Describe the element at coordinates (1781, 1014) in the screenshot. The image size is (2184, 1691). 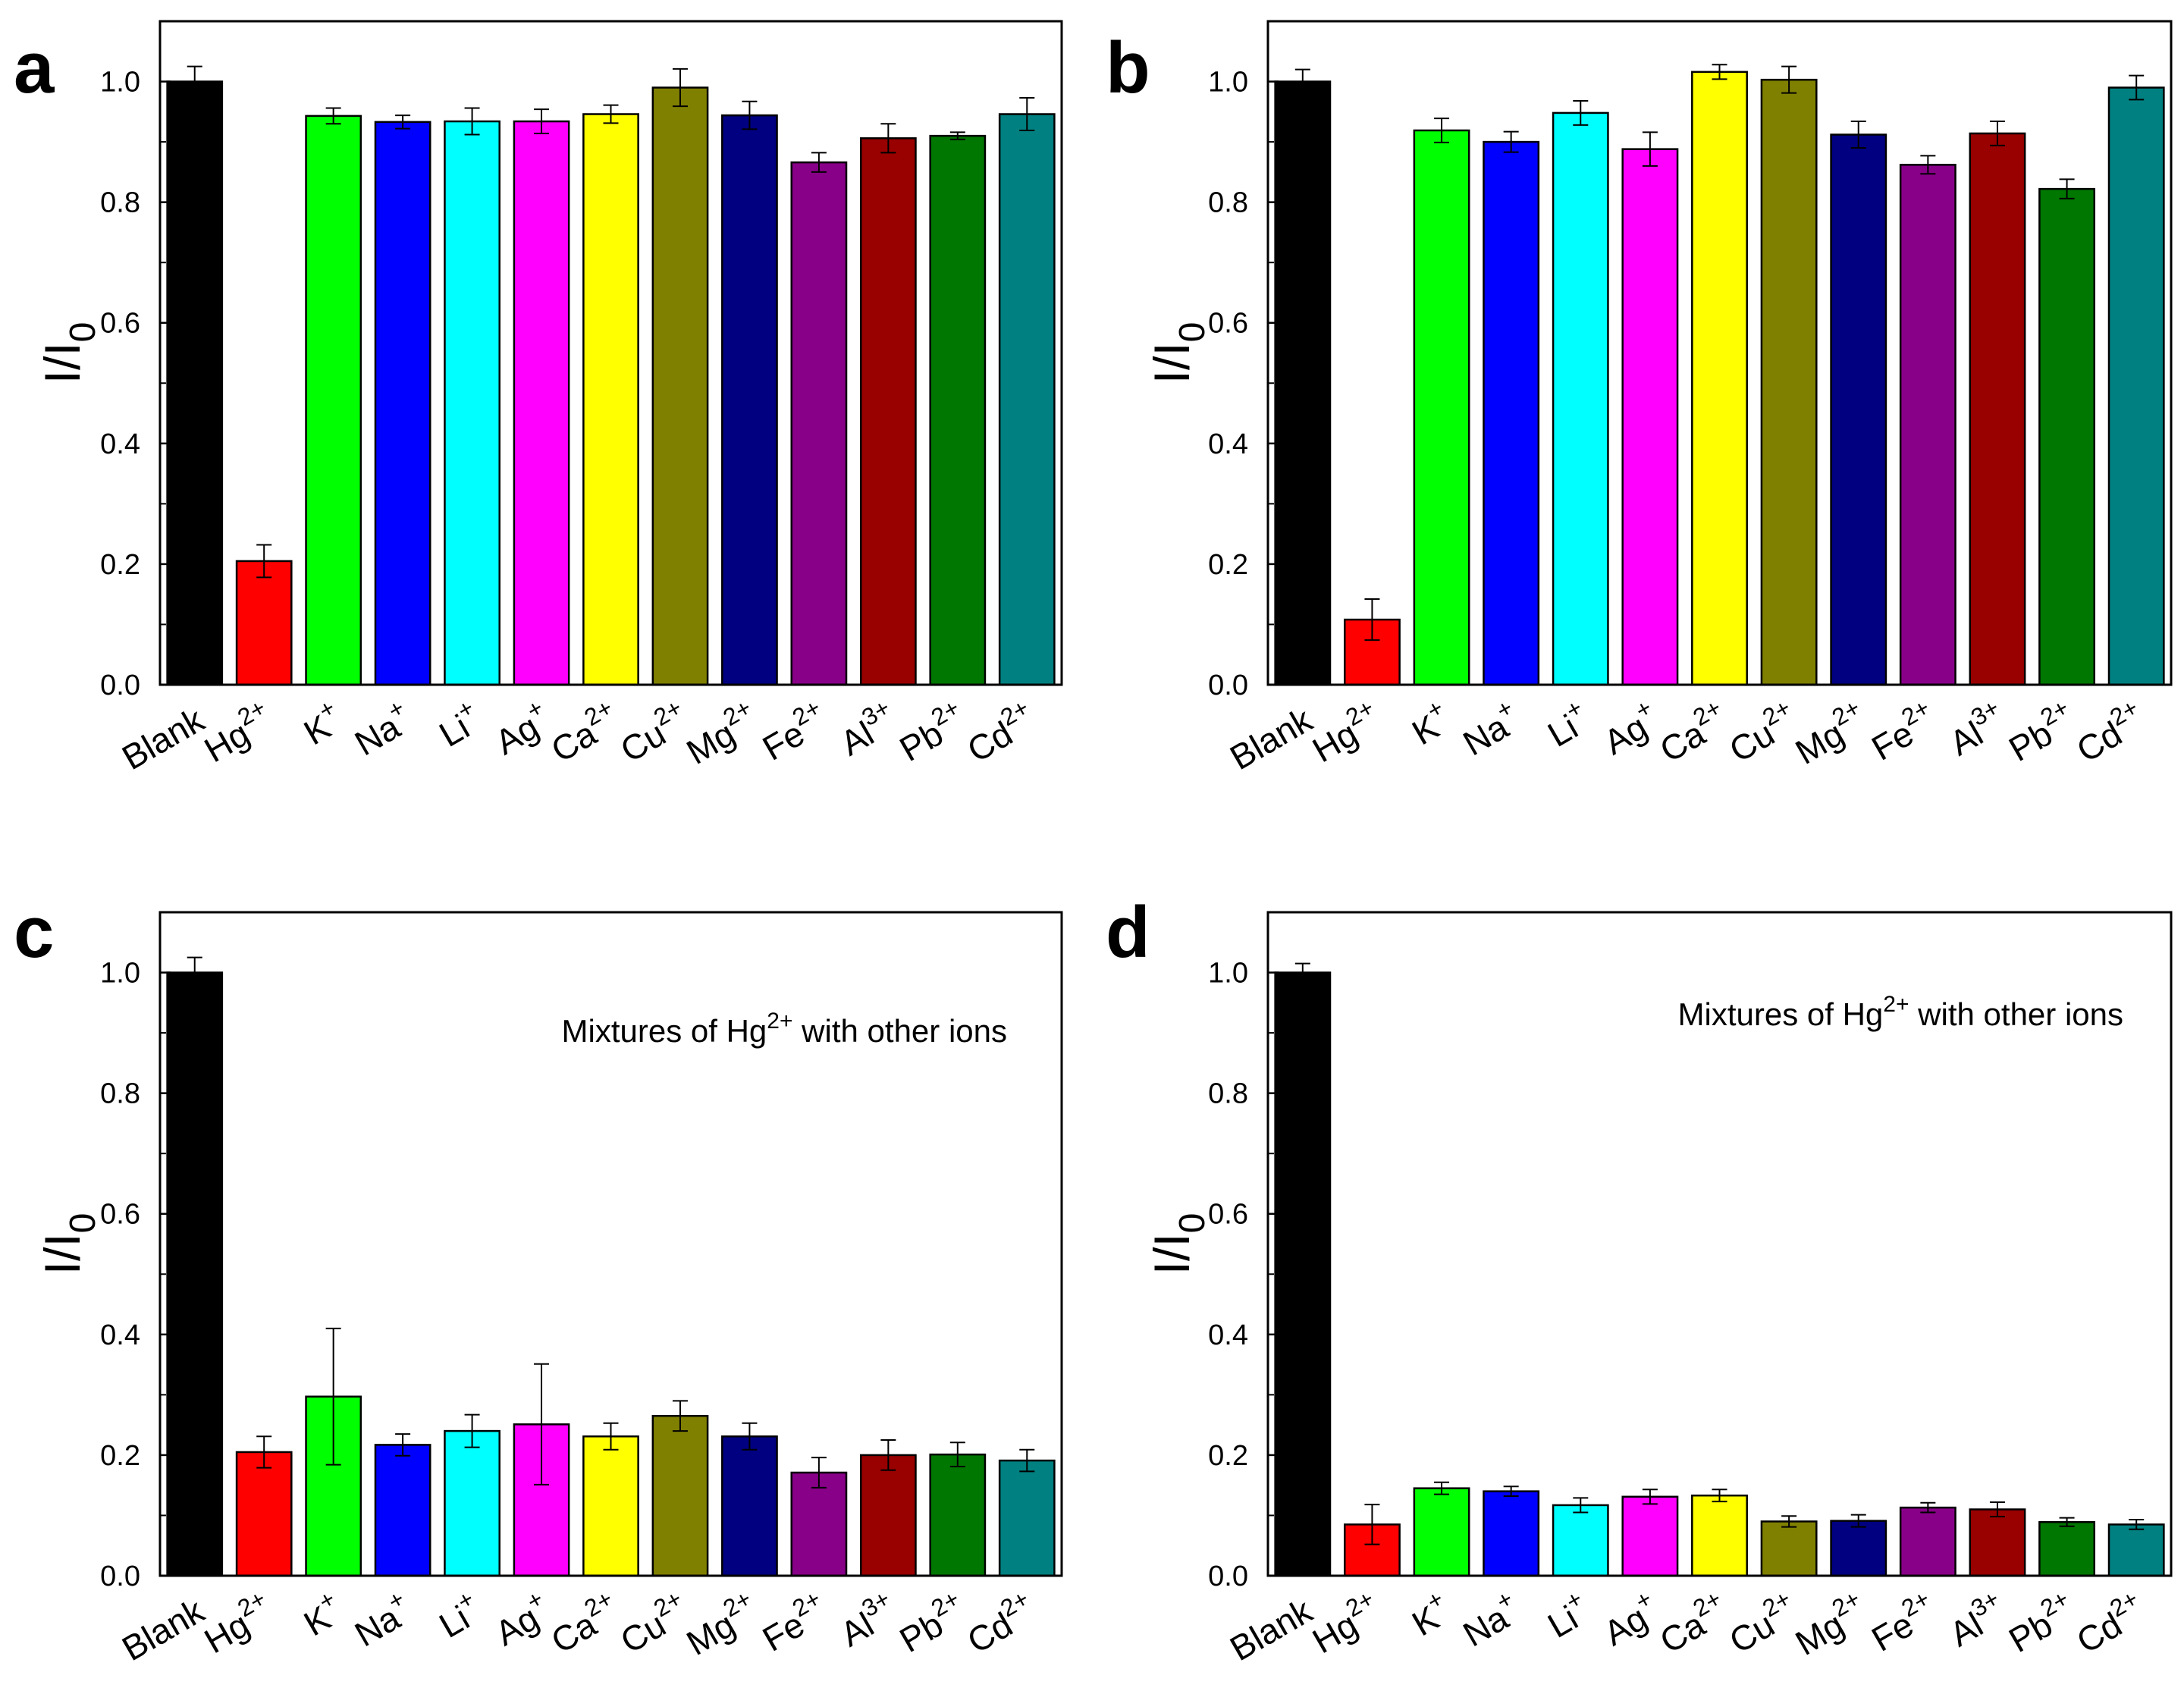
I see `annotation-pre: Mixtures of Hg` at that location.